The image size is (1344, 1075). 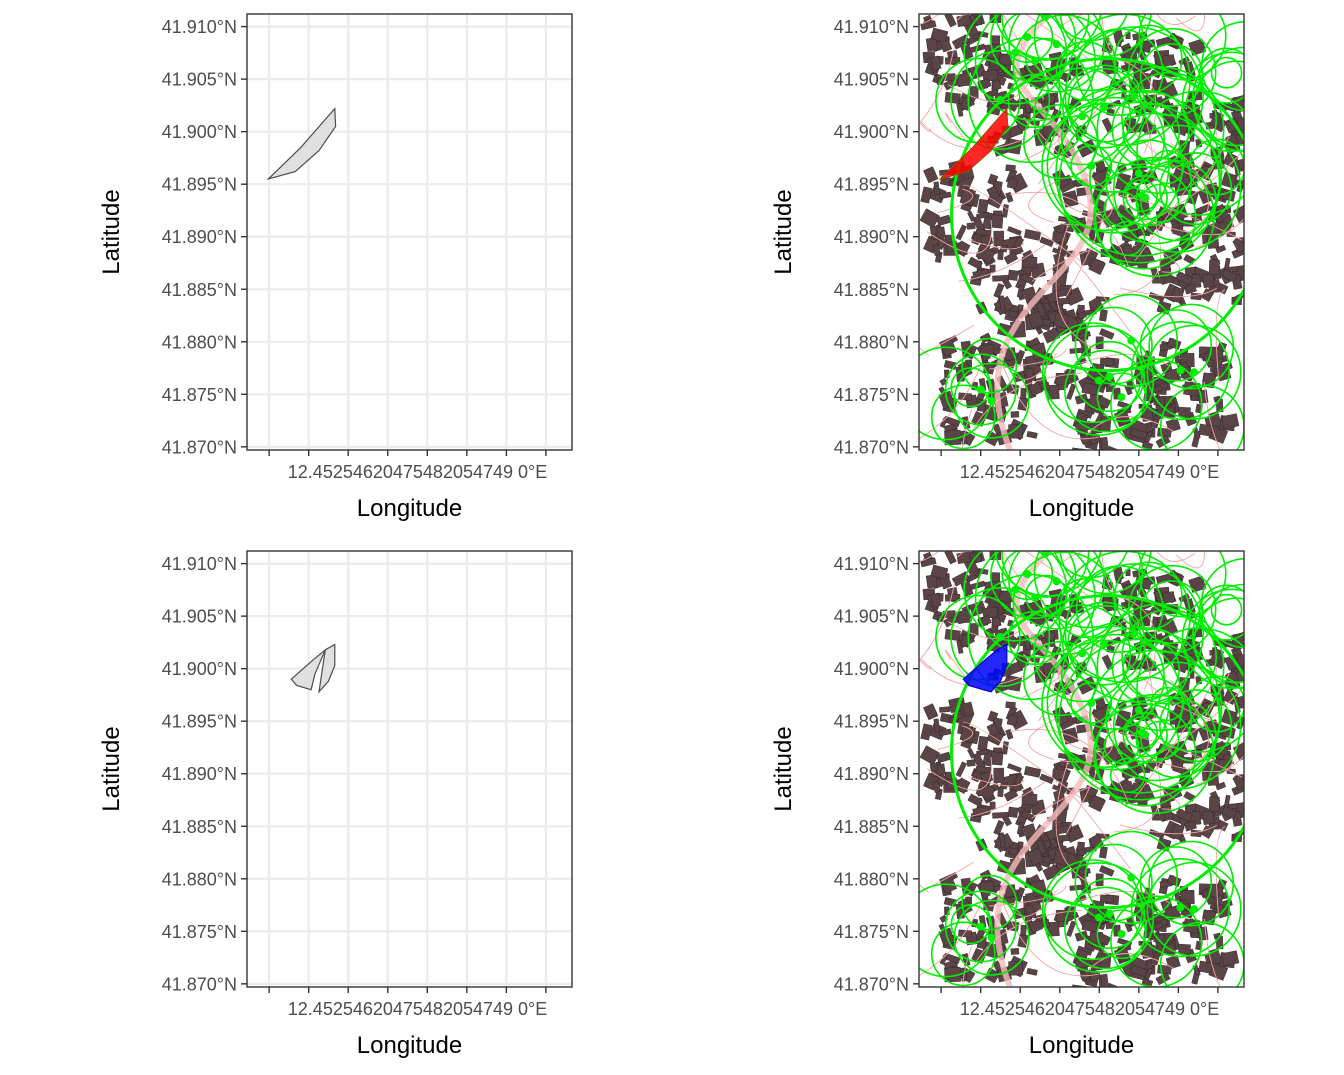 I want to click on panel-bottom-left-background, so click(x=409, y=769).